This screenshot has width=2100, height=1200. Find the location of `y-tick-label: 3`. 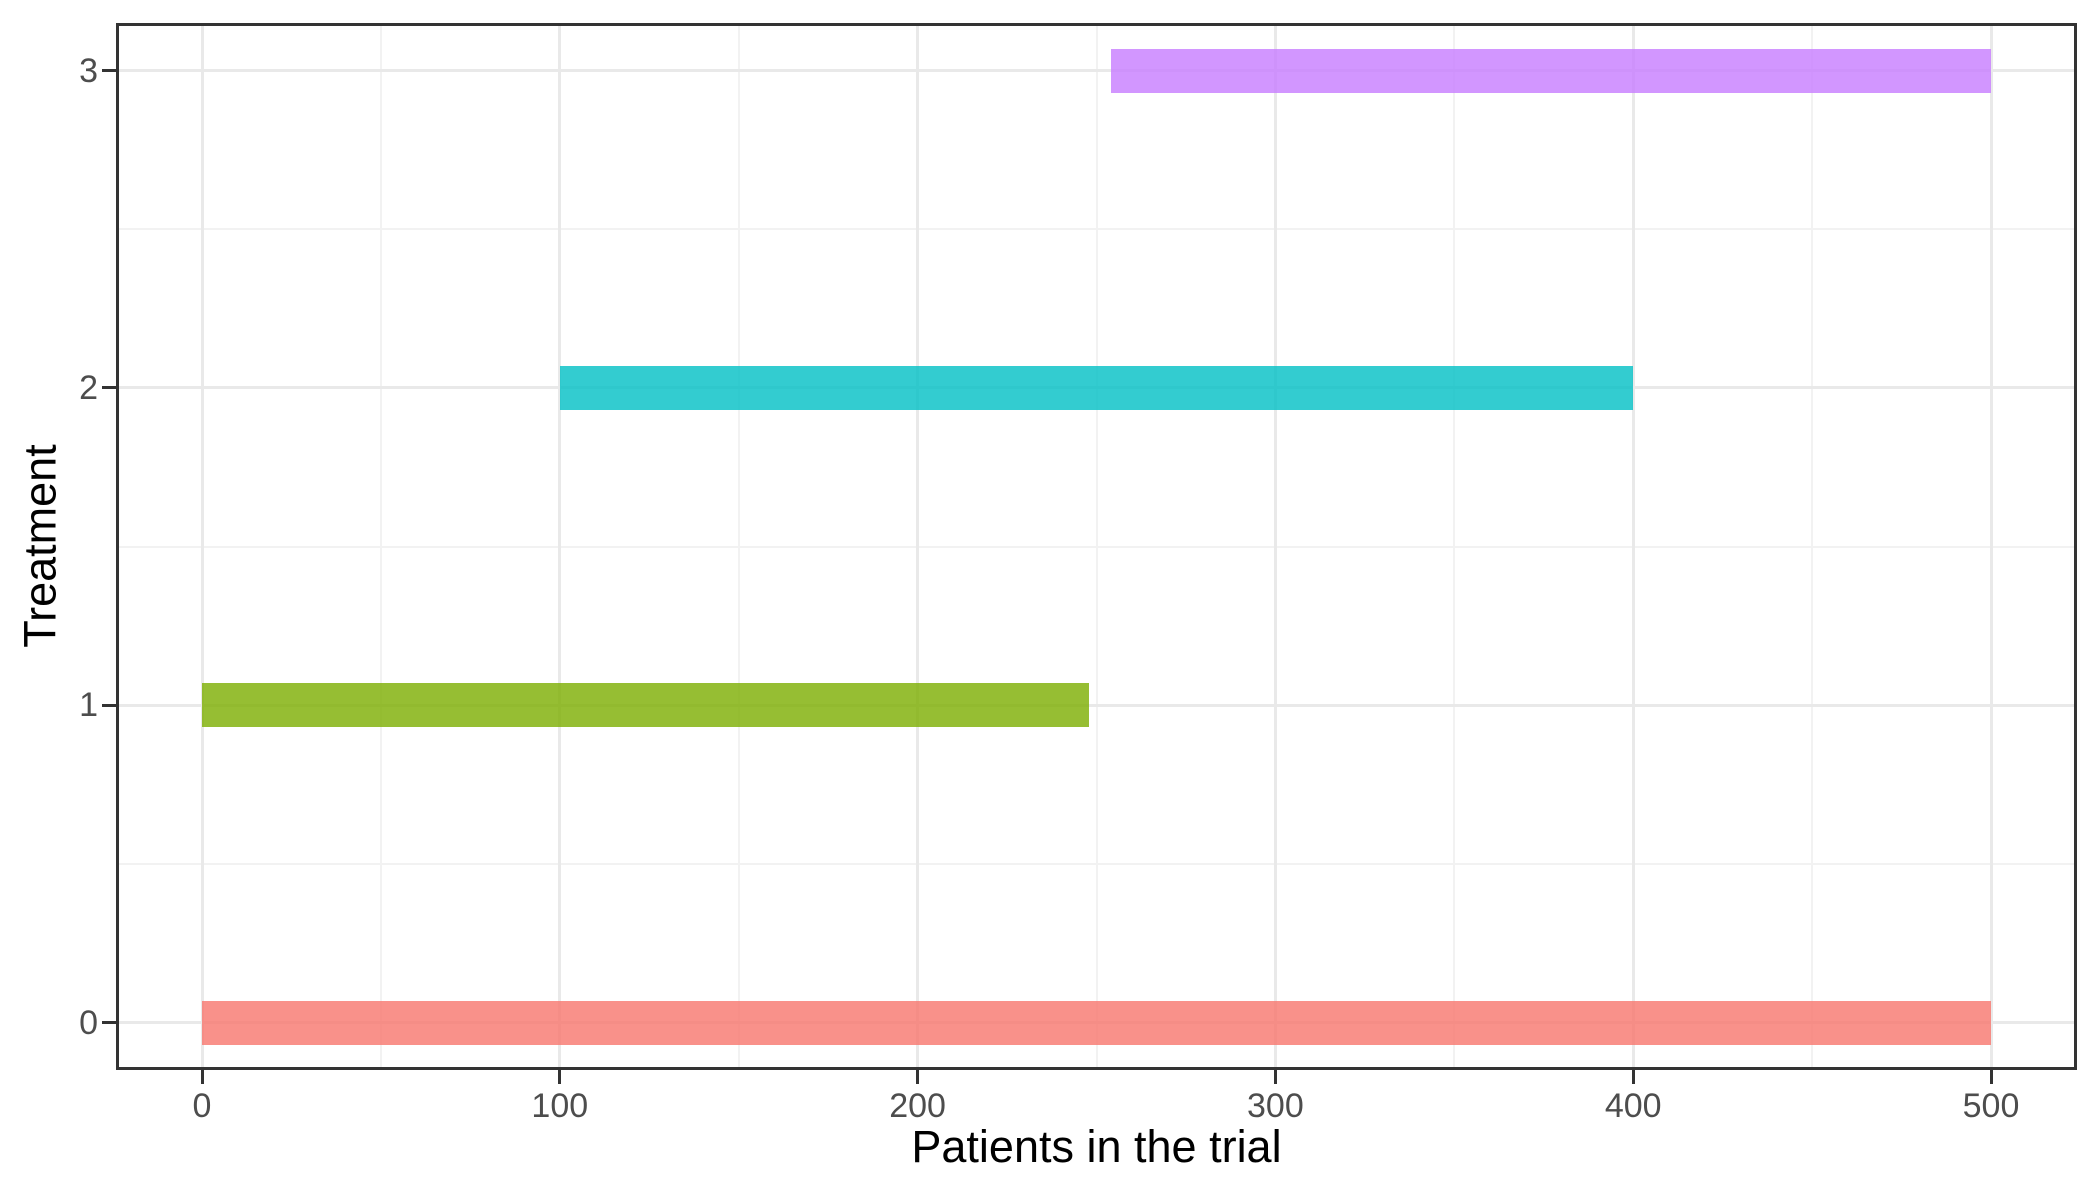

y-tick-label: 3 is located at coordinates (88, 70).